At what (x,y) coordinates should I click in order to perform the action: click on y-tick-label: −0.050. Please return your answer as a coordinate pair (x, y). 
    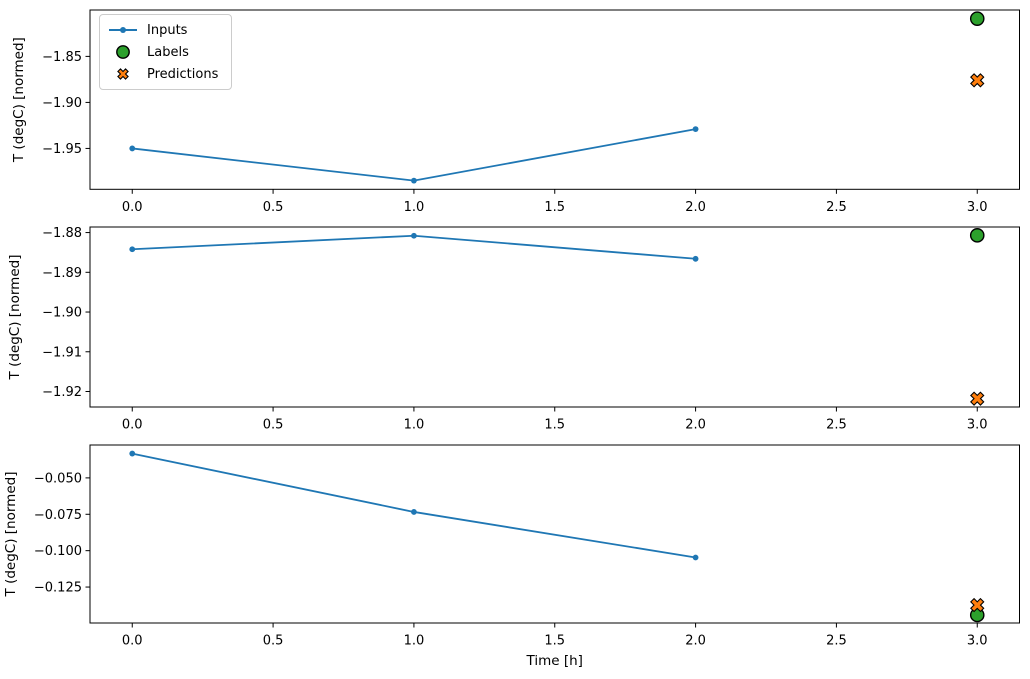
    Looking at the image, I should click on (58, 478).